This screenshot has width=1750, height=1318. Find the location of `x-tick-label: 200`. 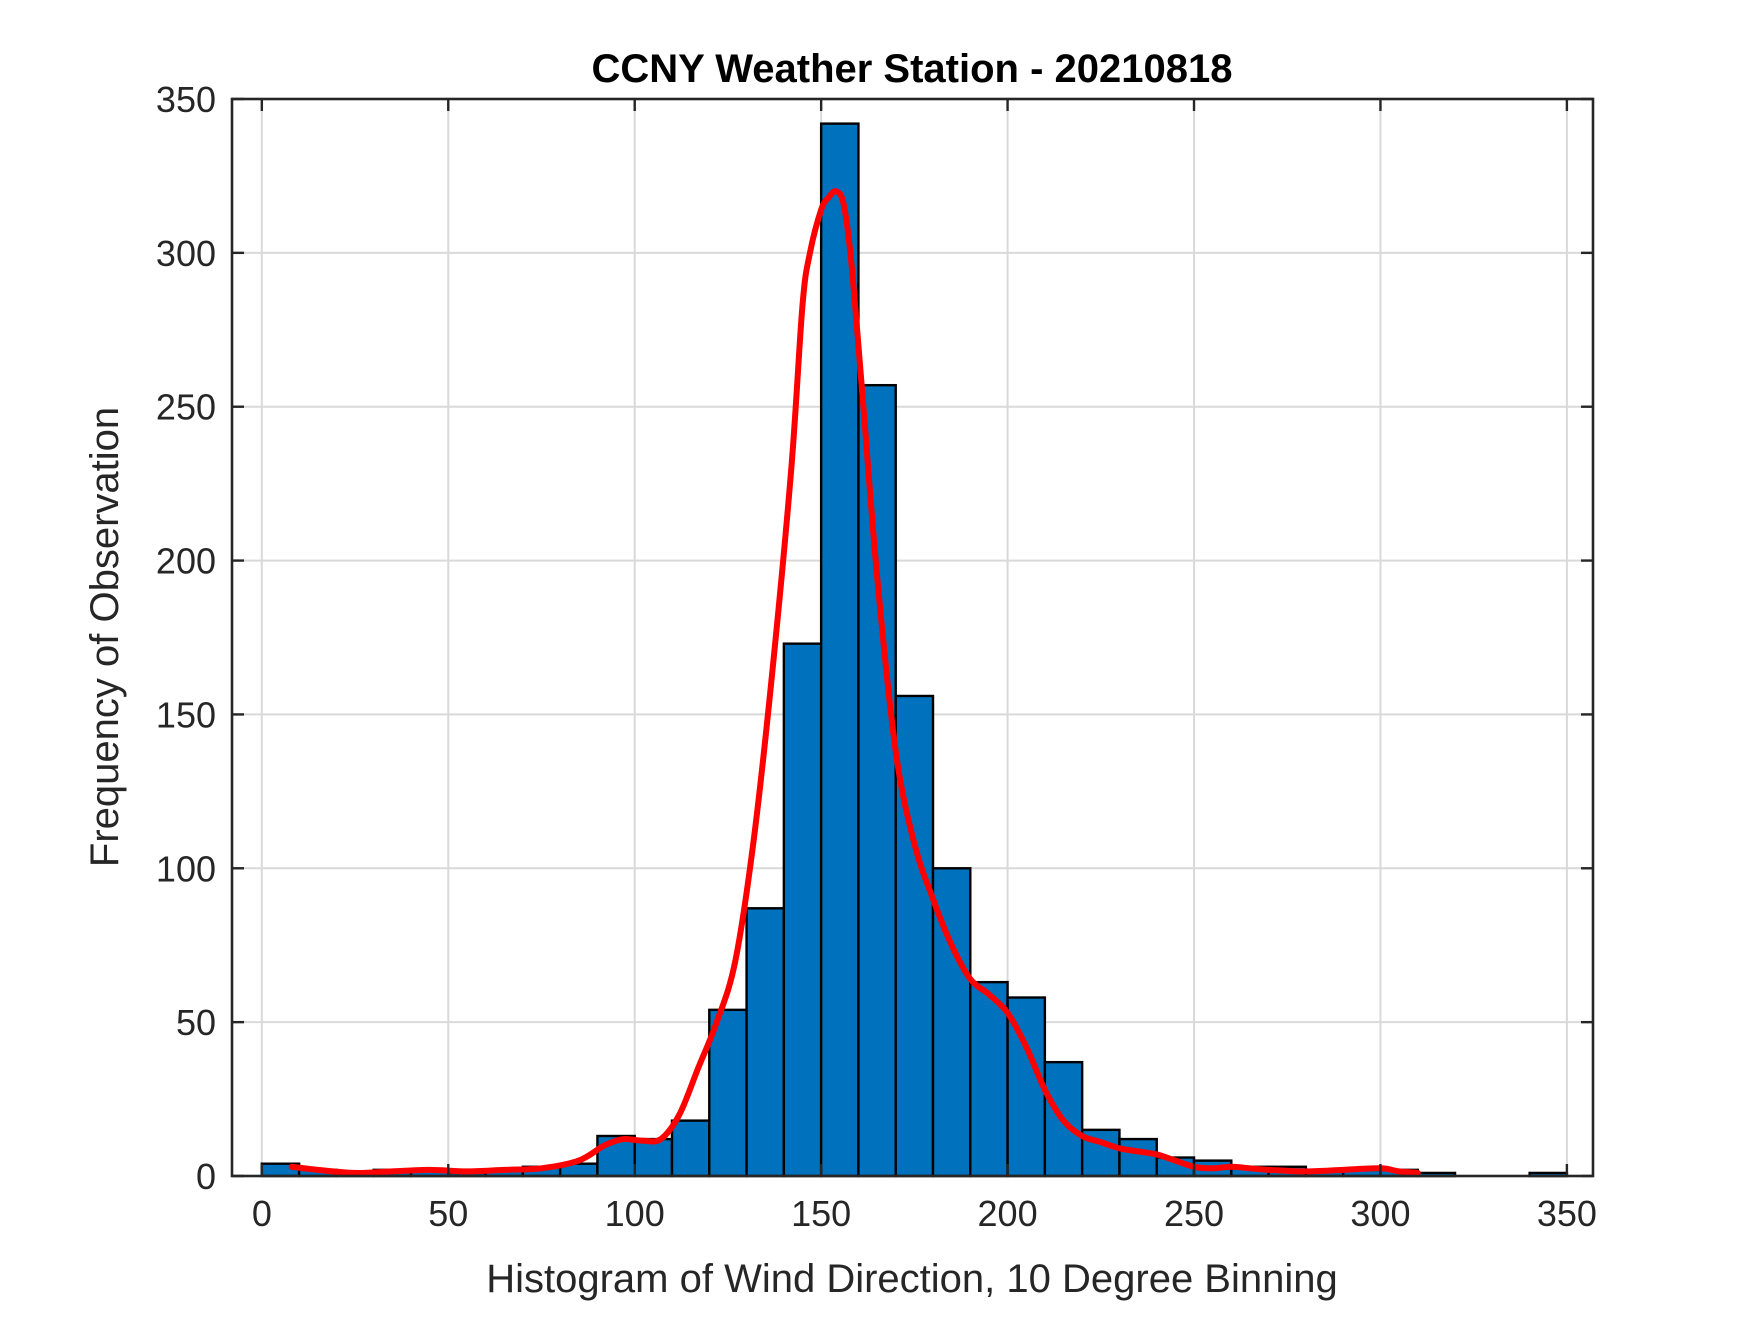

x-tick-label: 200 is located at coordinates (1008, 1213).